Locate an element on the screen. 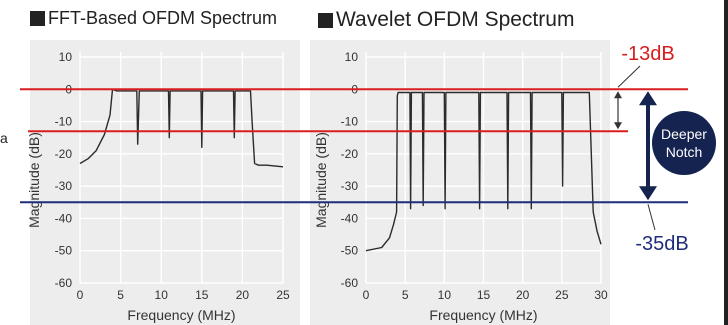 The image size is (728, 325). right-y-tick-label: -50 is located at coordinates (350, 251).